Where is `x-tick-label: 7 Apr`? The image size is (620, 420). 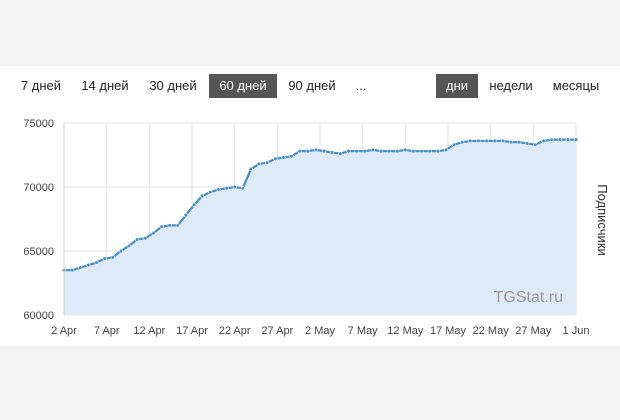
x-tick-label: 7 Apr is located at coordinates (107, 331).